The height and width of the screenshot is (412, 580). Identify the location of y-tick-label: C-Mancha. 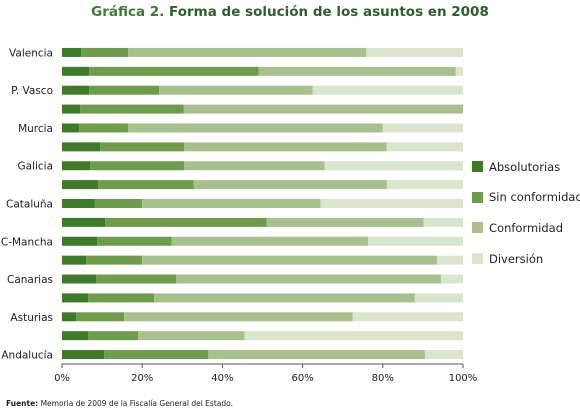
(27, 242).